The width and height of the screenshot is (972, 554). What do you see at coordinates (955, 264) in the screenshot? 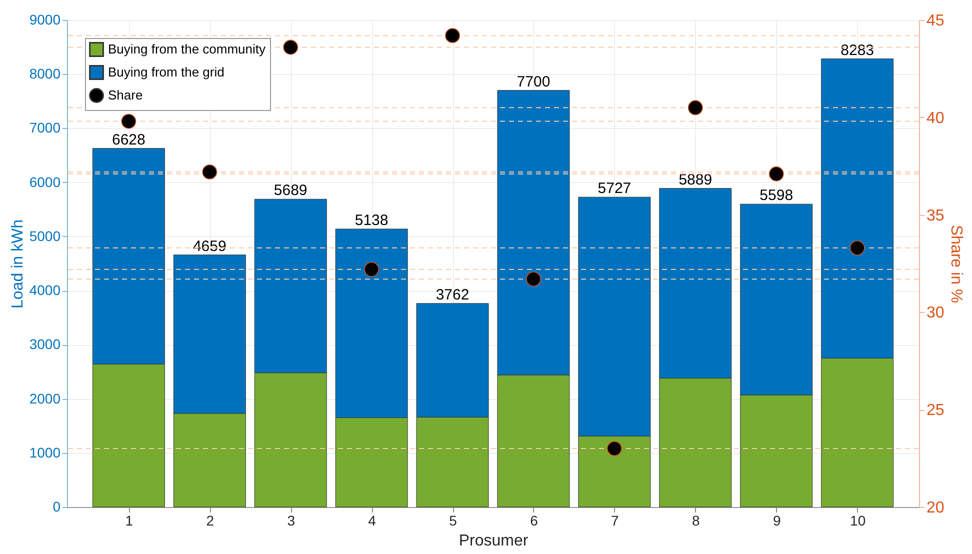
I see `y2-axis-title: Share in %` at bounding box center [955, 264].